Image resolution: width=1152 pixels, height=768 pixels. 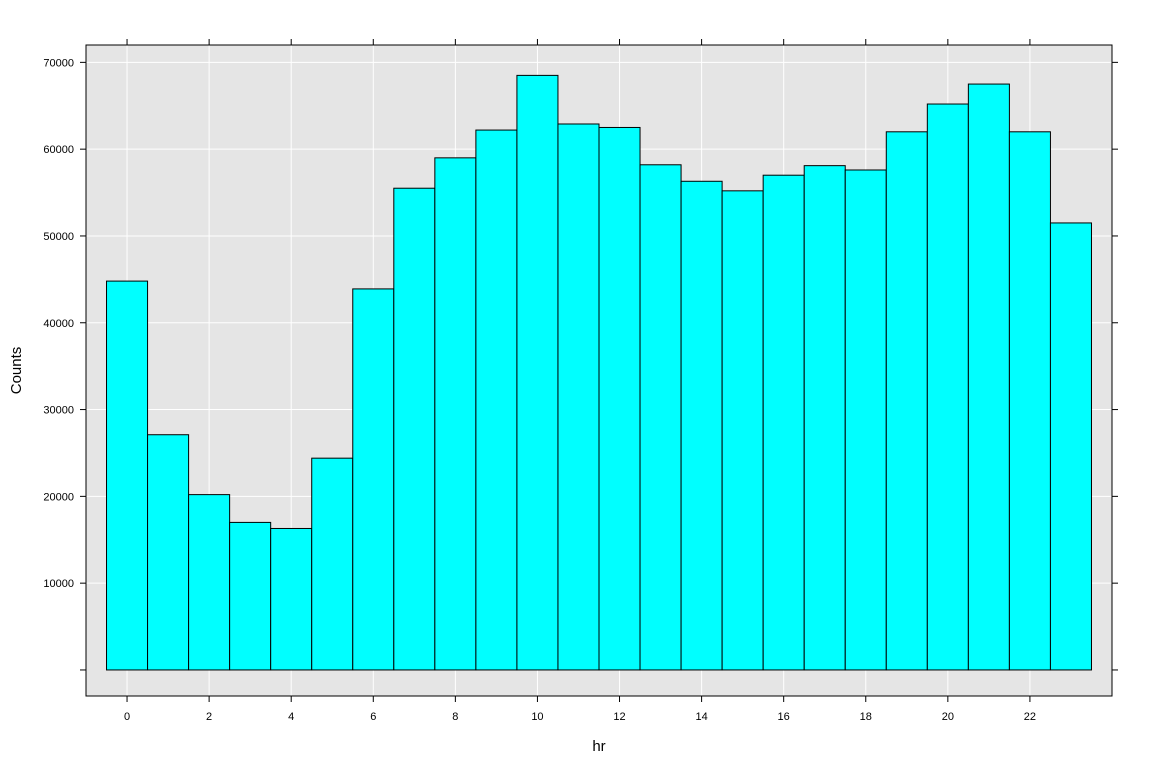 What do you see at coordinates (127, 717) in the screenshot?
I see `x-tick-label: 0` at bounding box center [127, 717].